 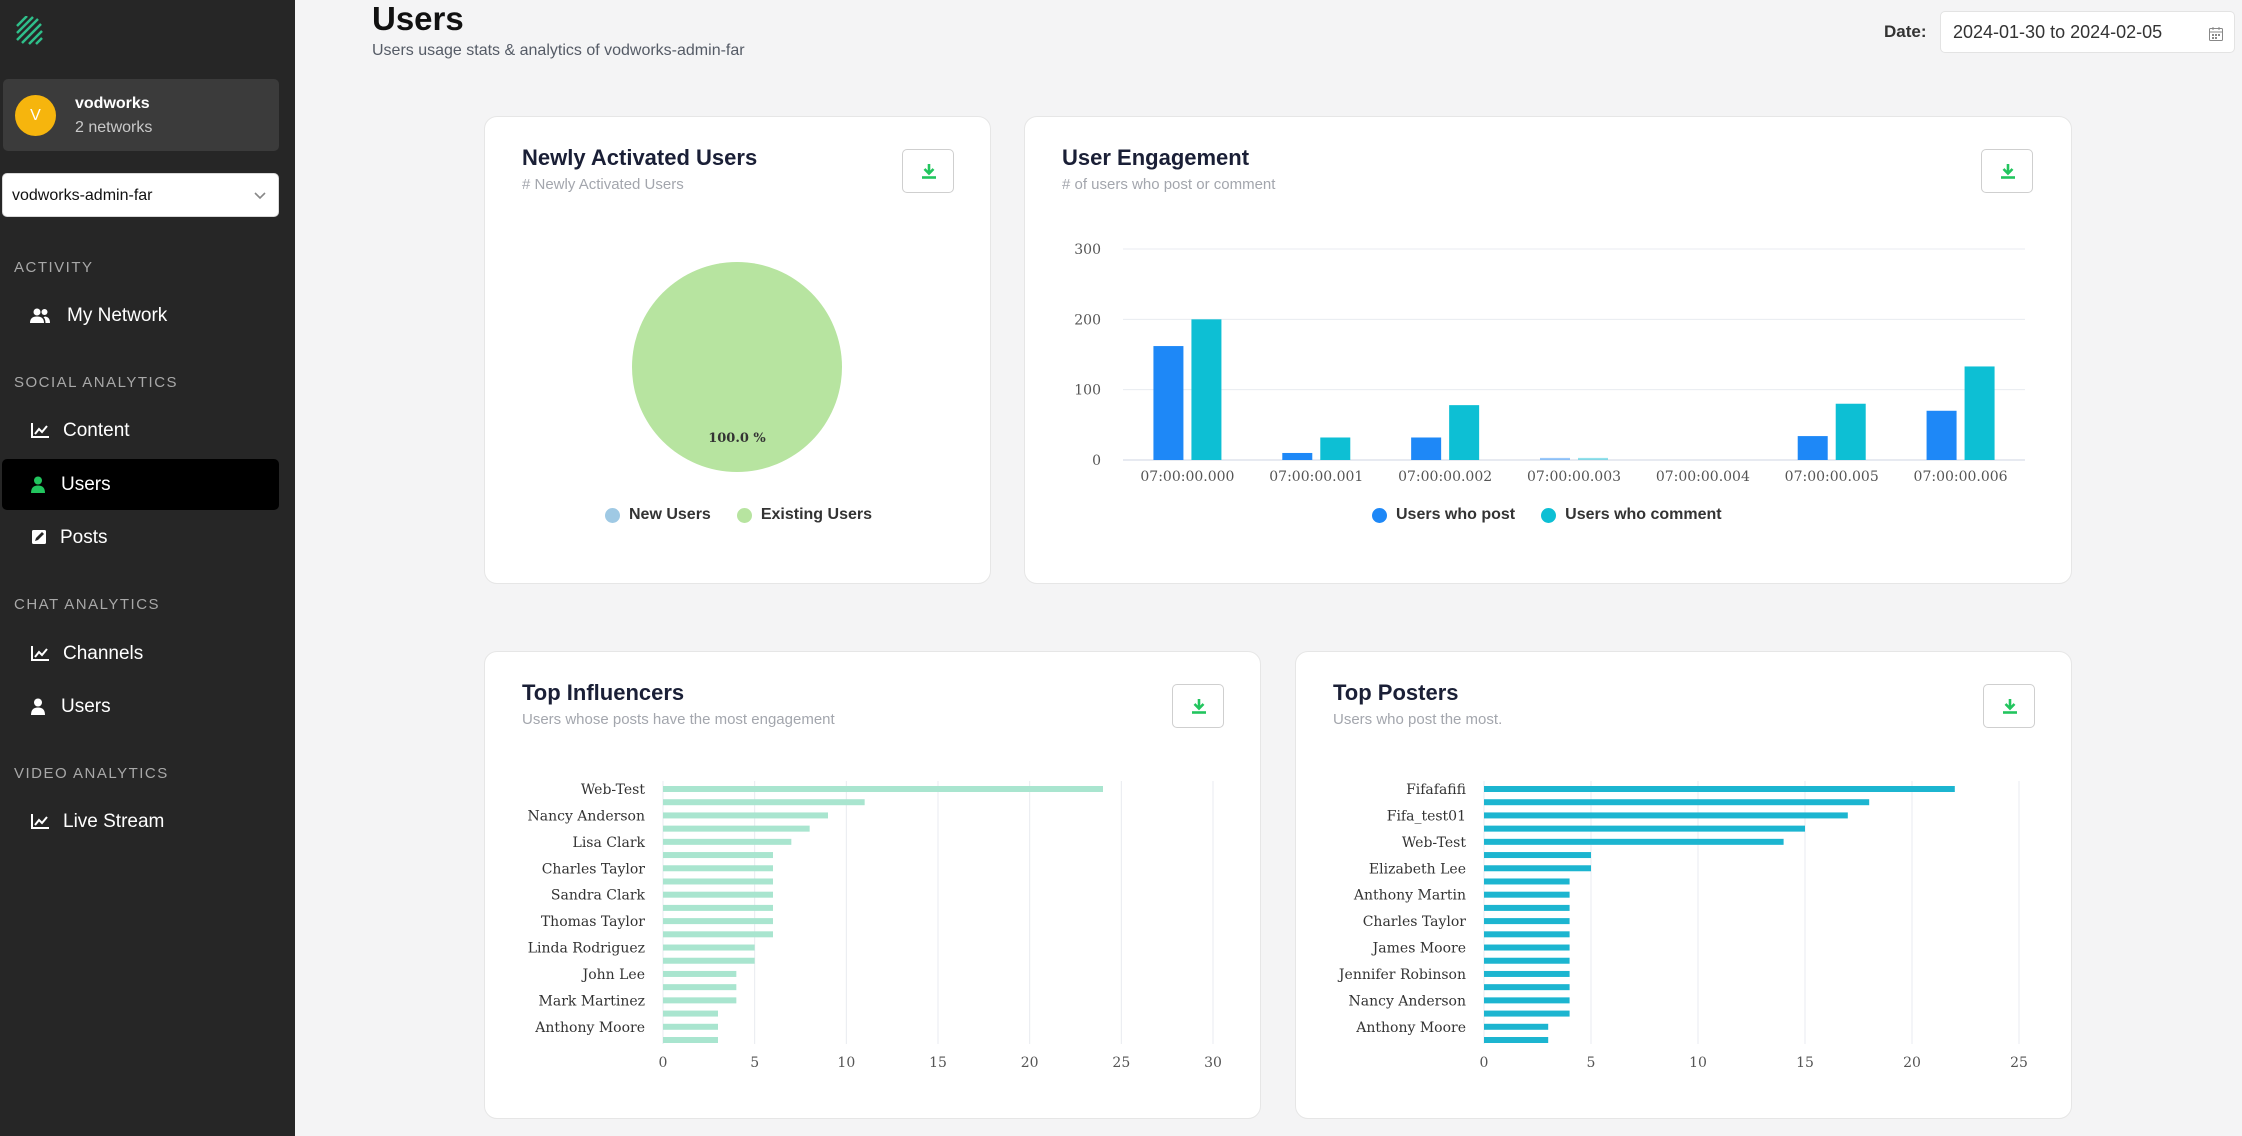 What do you see at coordinates (1087, 320) in the screenshot?
I see `y-tick-label: 200` at bounding box center [1087, 320].